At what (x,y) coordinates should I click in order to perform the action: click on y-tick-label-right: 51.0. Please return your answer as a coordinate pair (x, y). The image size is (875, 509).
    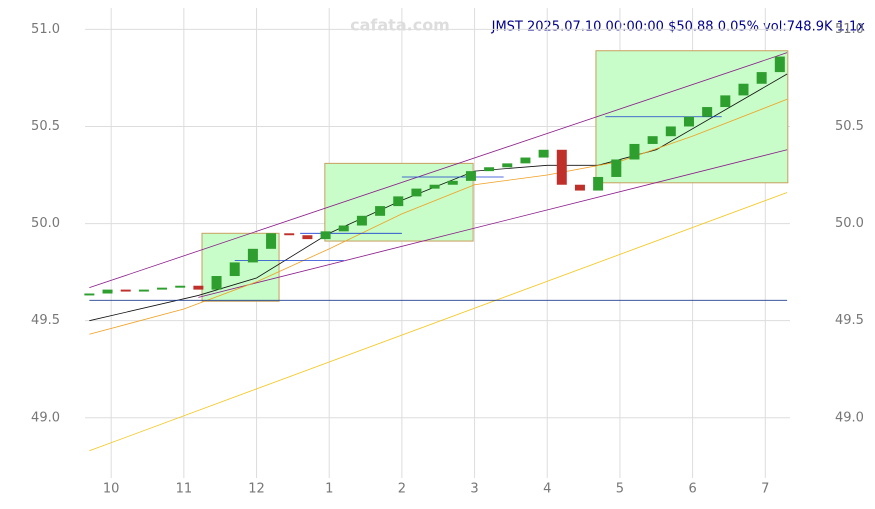
    Looking at the image, I should click on (849, 29).